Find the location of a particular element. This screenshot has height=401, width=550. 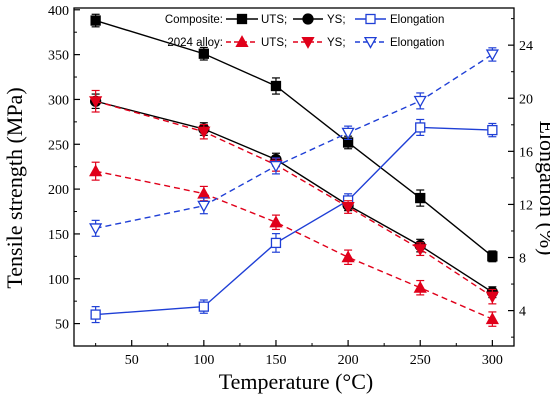

y2-axis-title: Elongation (%) is located at coordinates (542, 187).